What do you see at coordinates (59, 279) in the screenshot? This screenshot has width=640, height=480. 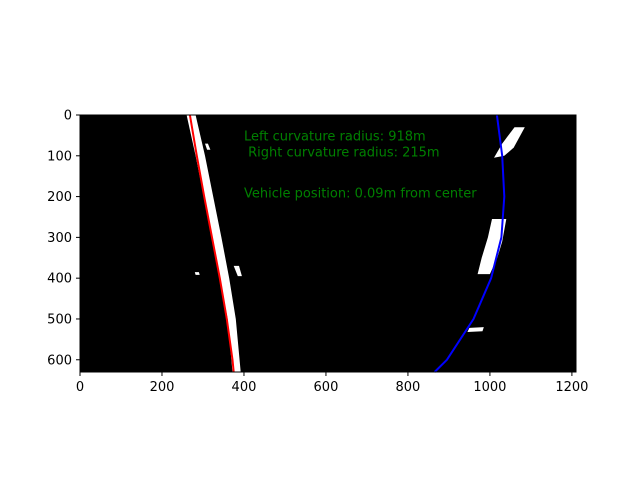 I see `y-tick-label: 400` at bounding box center [59, 279].